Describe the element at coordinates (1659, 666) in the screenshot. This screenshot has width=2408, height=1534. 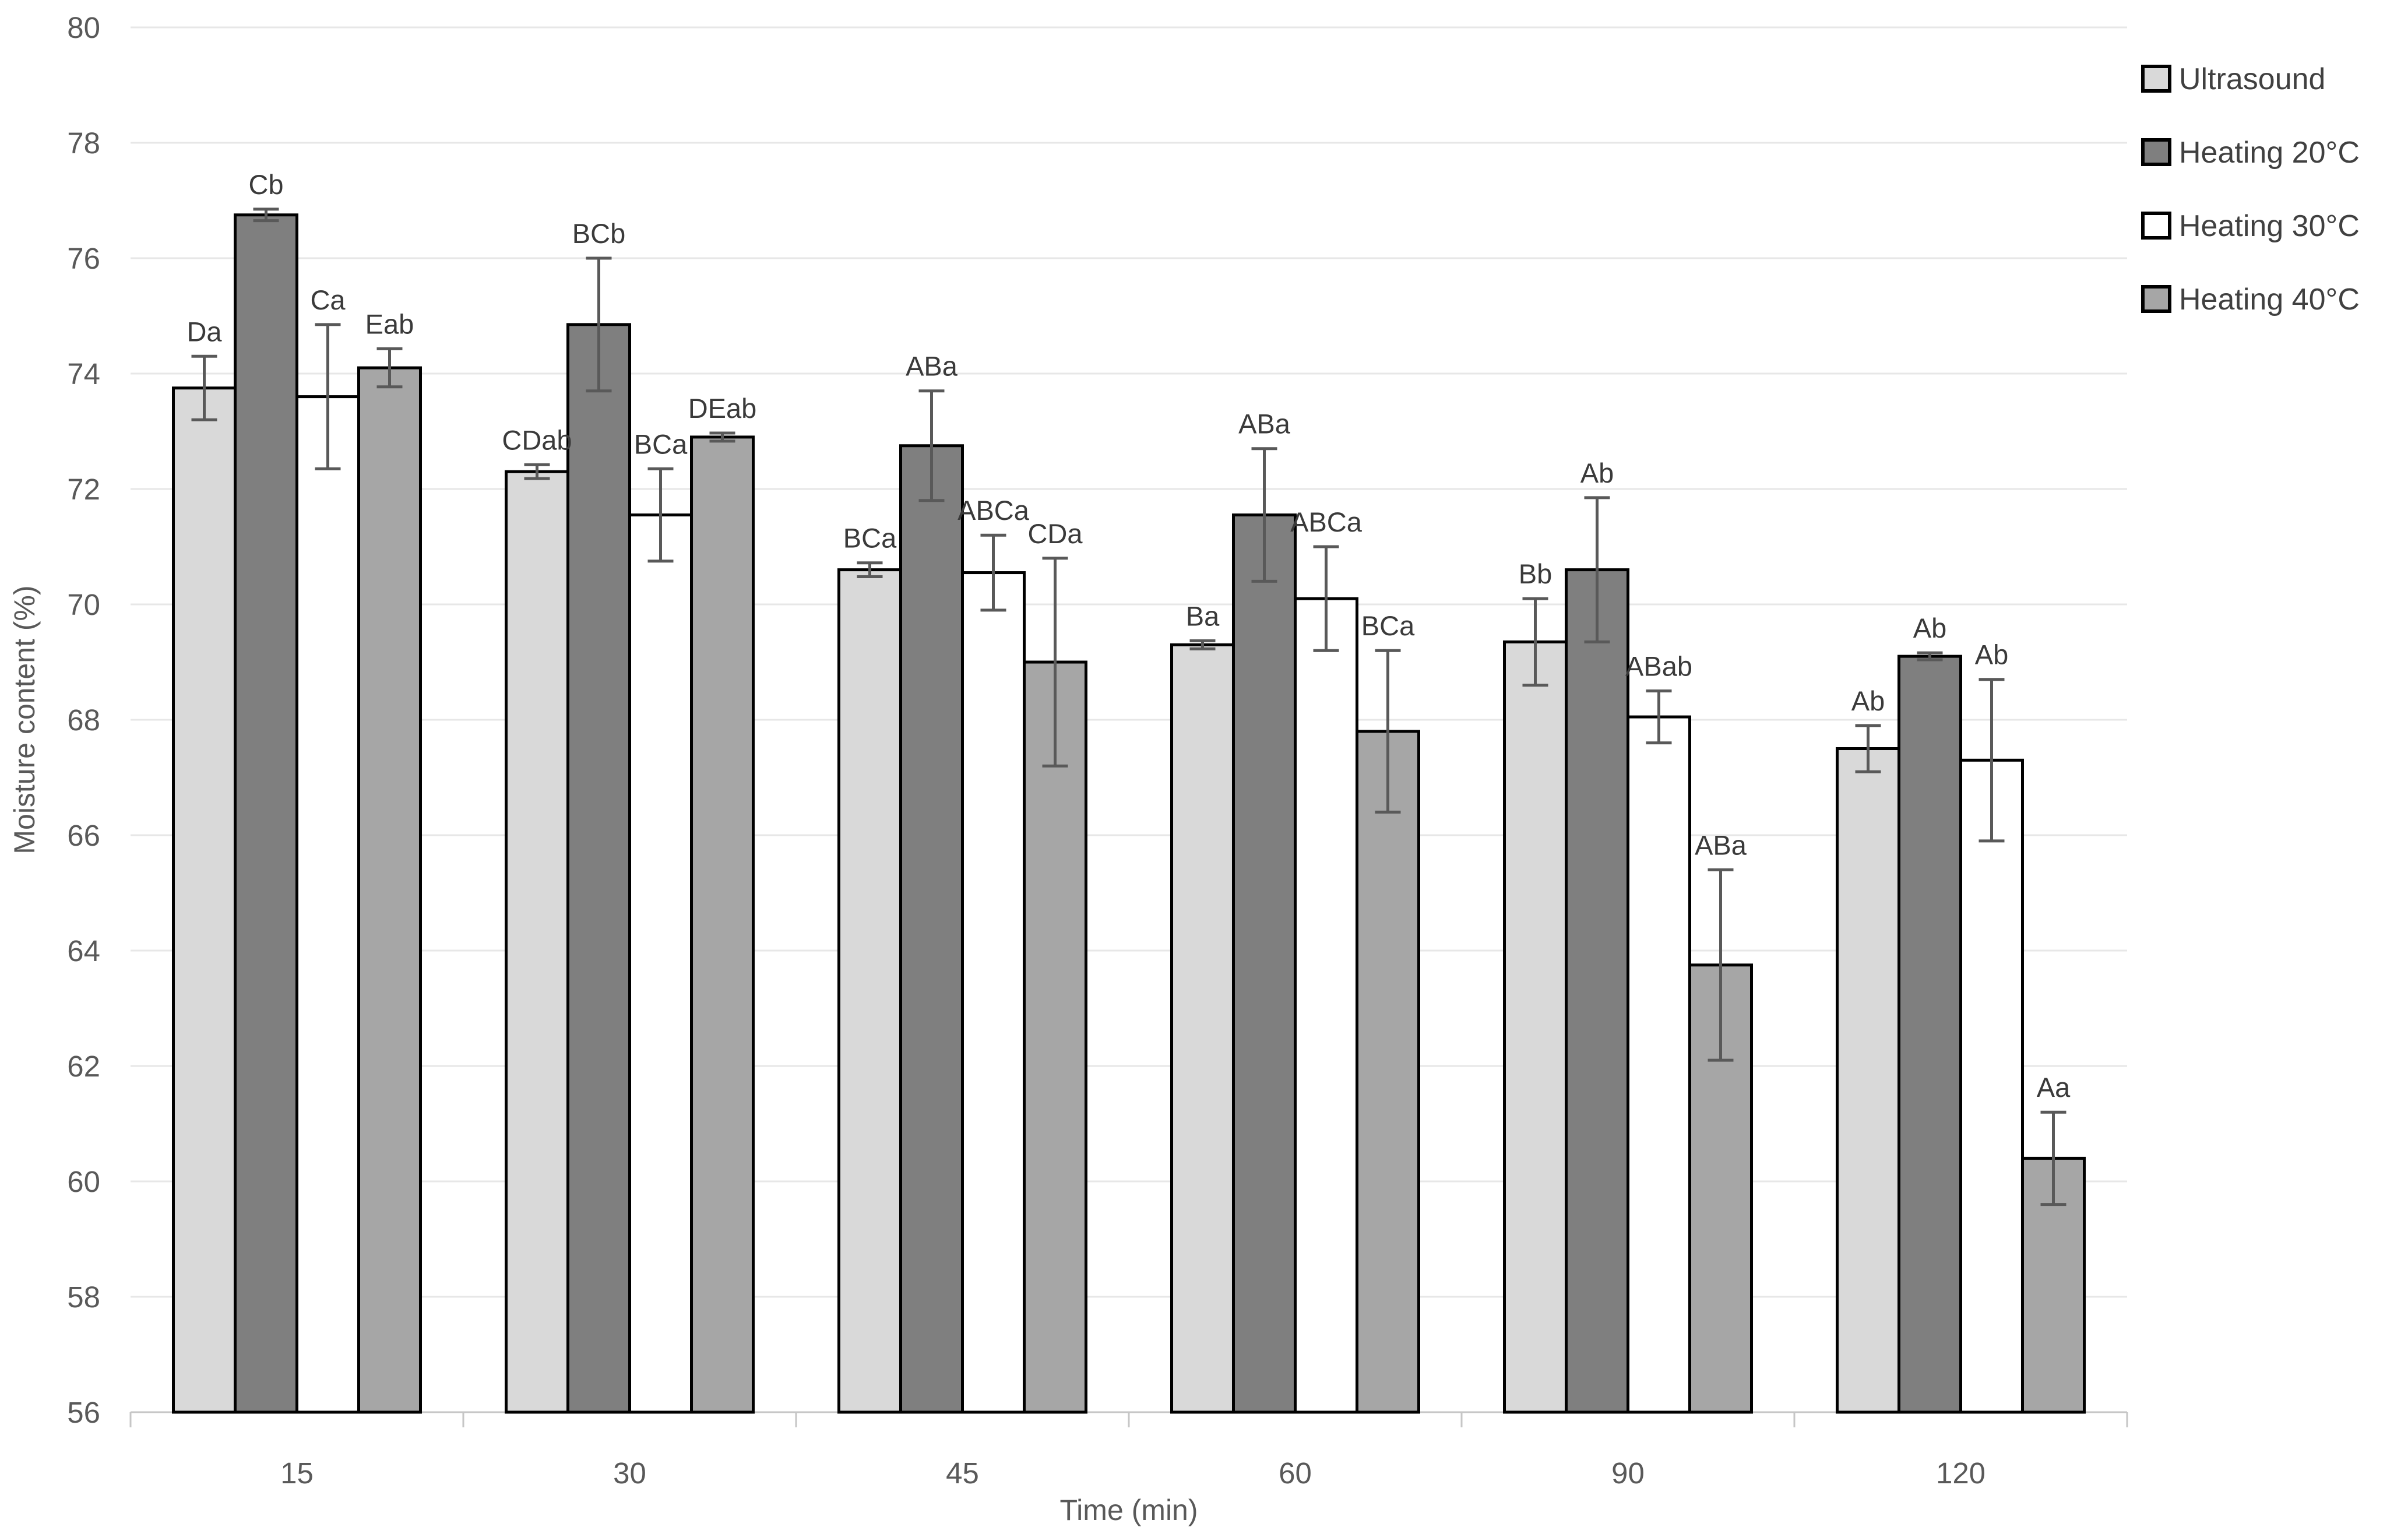
I see `significance-label: ABab` at that location.